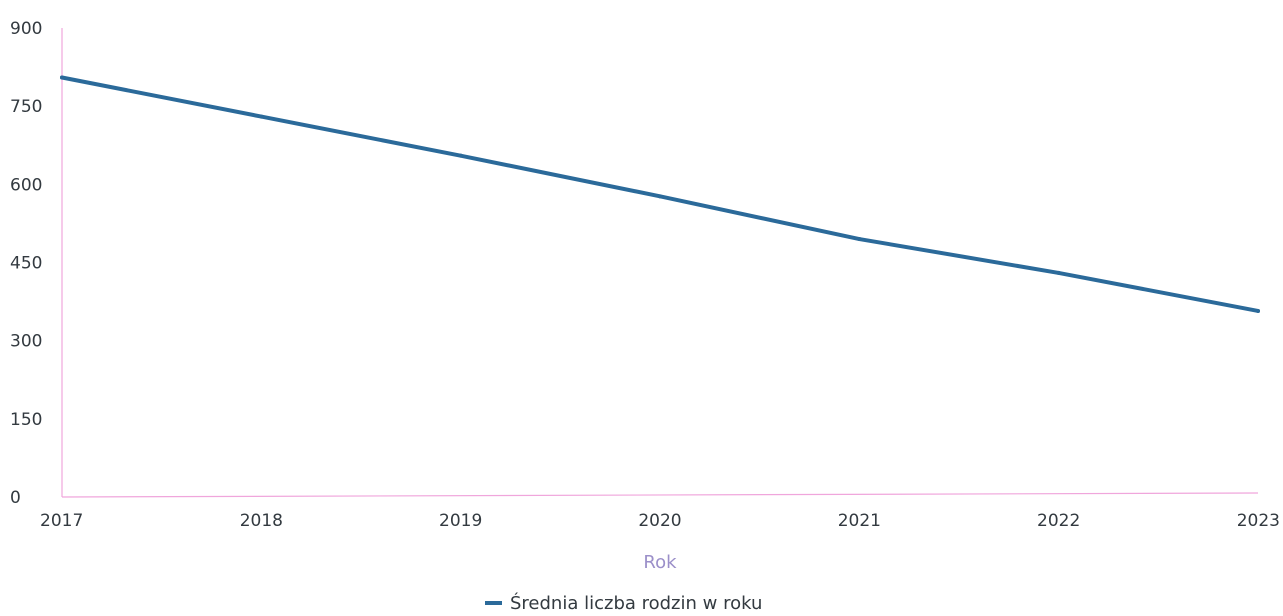  What do you see at coordinates (460, 521) in the screenshot?
I see `x-tick-label-2019: 2019` at bounding box center [460, 521].